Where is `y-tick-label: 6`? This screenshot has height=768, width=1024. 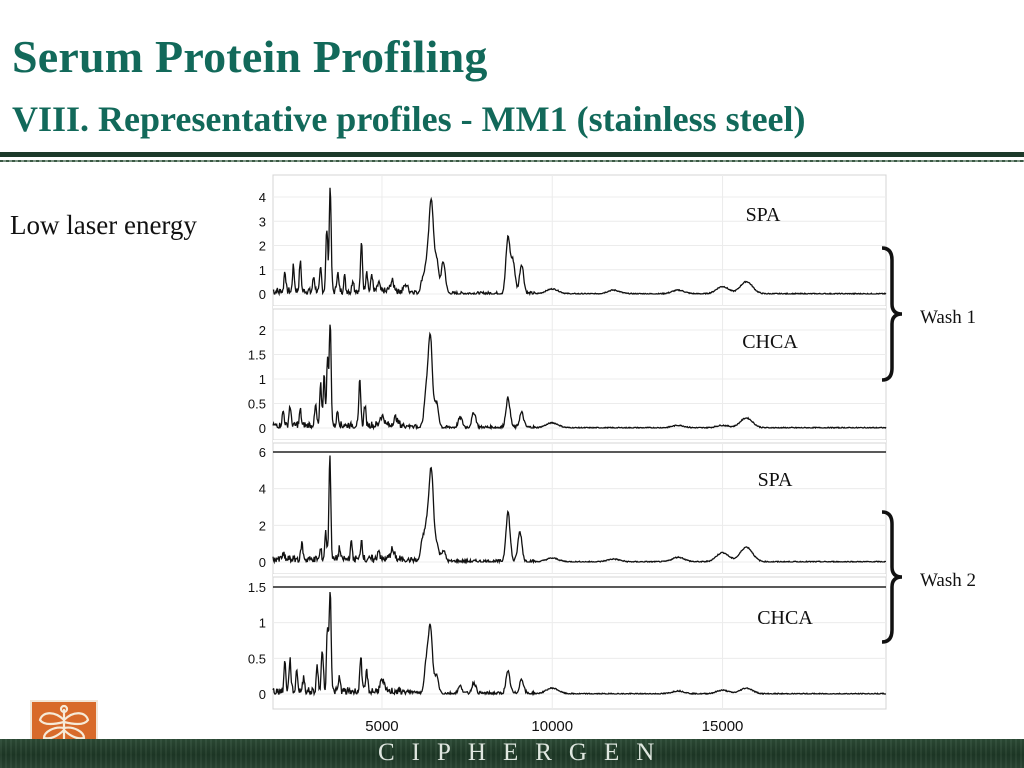
y-tick-label: 6 is located at coordinates (262, 452).